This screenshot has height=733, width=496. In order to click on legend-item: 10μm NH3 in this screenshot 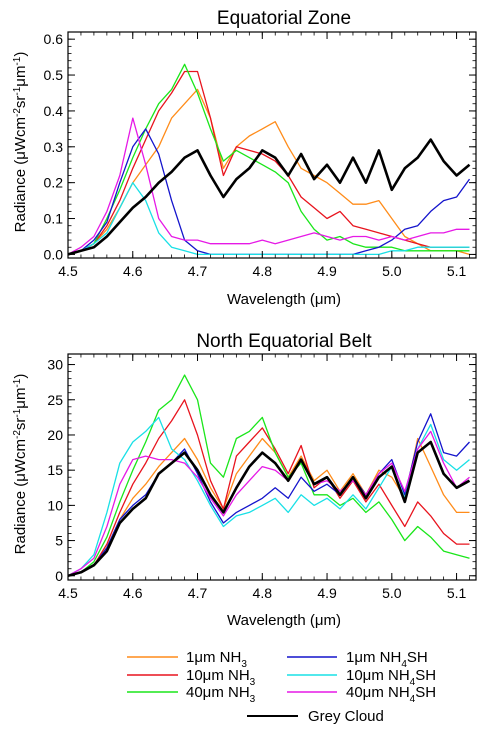, I will do `click(191, 677)`.